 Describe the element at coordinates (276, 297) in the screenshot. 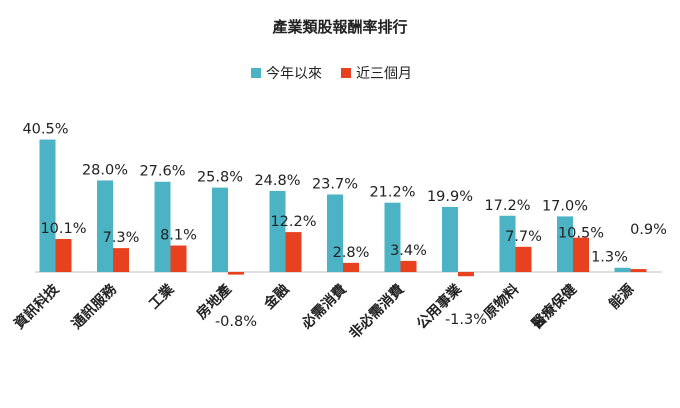

I see `category-label-4: 金融` at that location.